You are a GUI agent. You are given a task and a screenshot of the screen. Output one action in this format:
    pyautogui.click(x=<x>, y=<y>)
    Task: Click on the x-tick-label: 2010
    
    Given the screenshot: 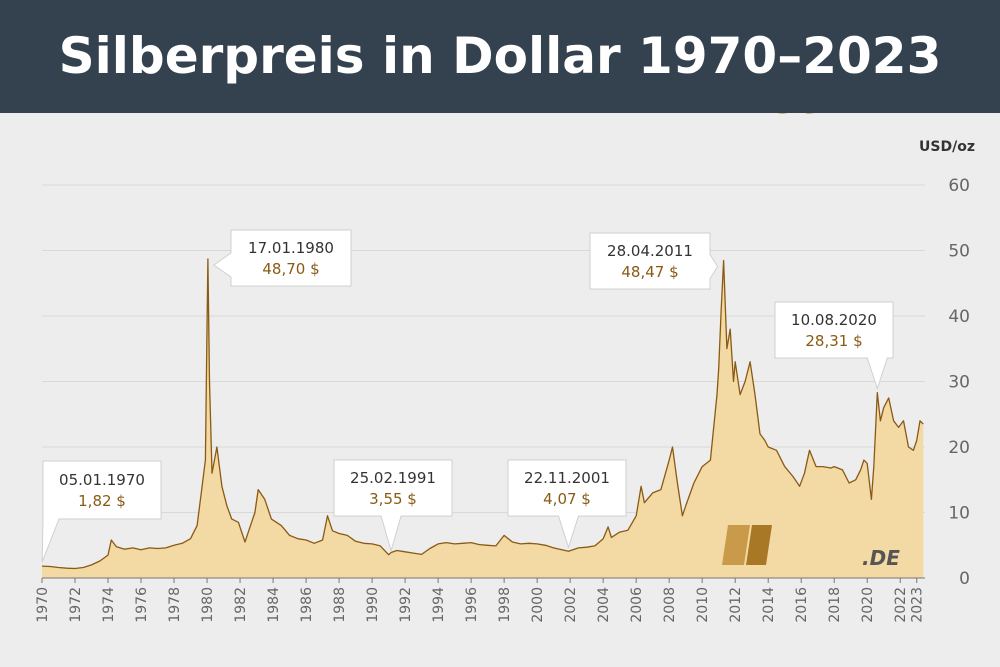 What is the action you would take?
    pyautogui.click(x=703, y=605)
    